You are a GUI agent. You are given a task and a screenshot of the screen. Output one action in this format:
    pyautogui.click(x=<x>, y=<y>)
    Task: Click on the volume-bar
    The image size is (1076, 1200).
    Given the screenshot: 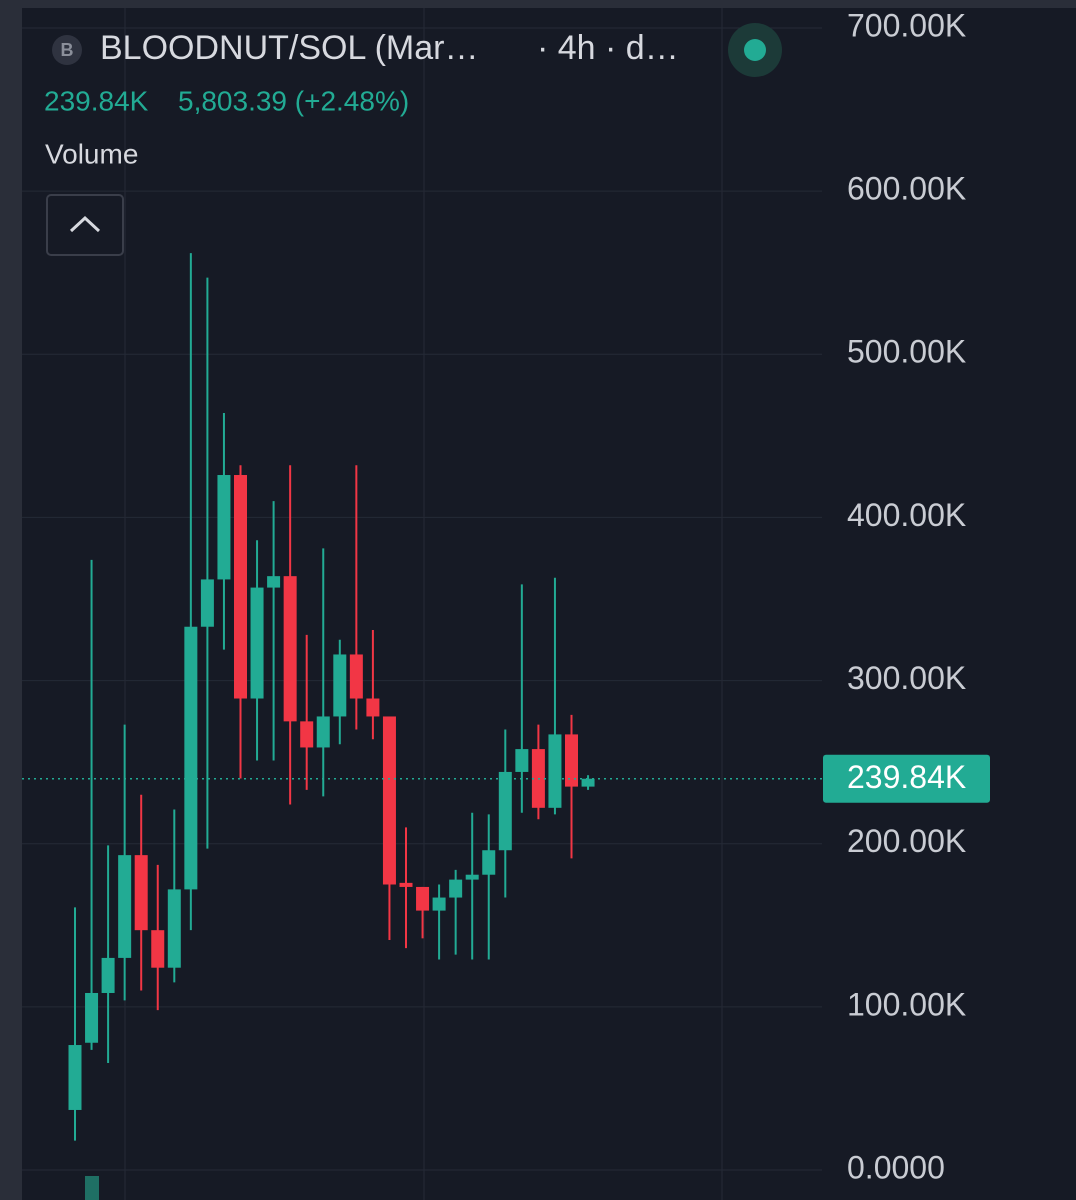 What is the action you would take?
    pyautogui.click(x=92, y=1188)
    